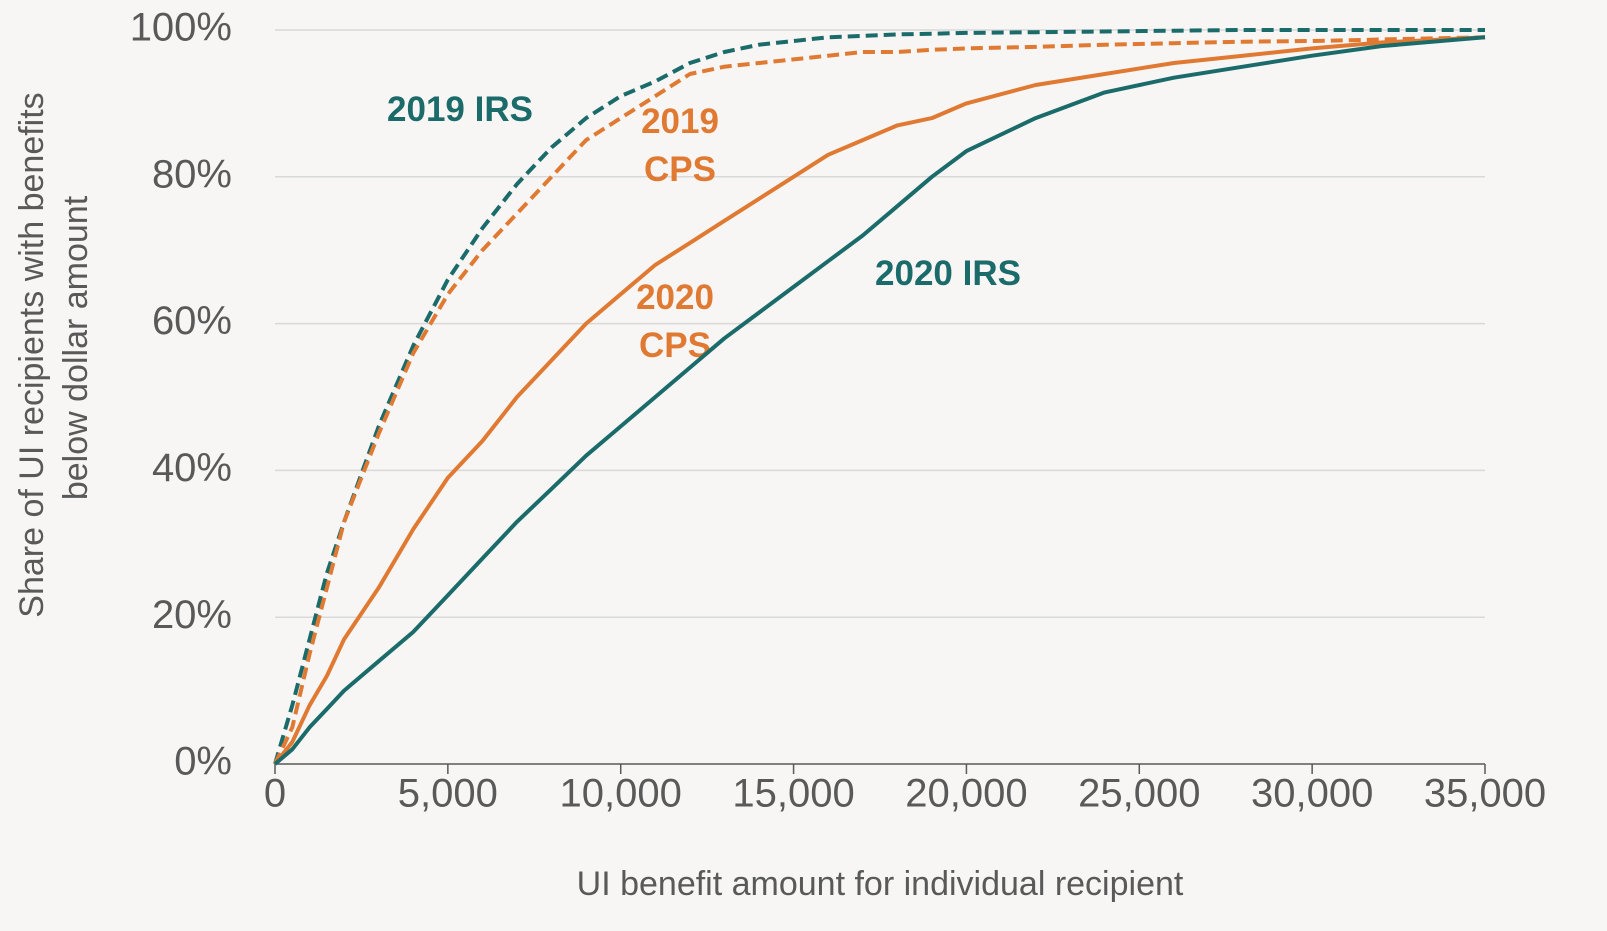 The width and height of the screenshot is (1607, 931). What do you see at coordinates (32, 354) in the screenshot?
I see `y-axis-title: Share of UI recipients with benefits` at bounding box center [32, 354].